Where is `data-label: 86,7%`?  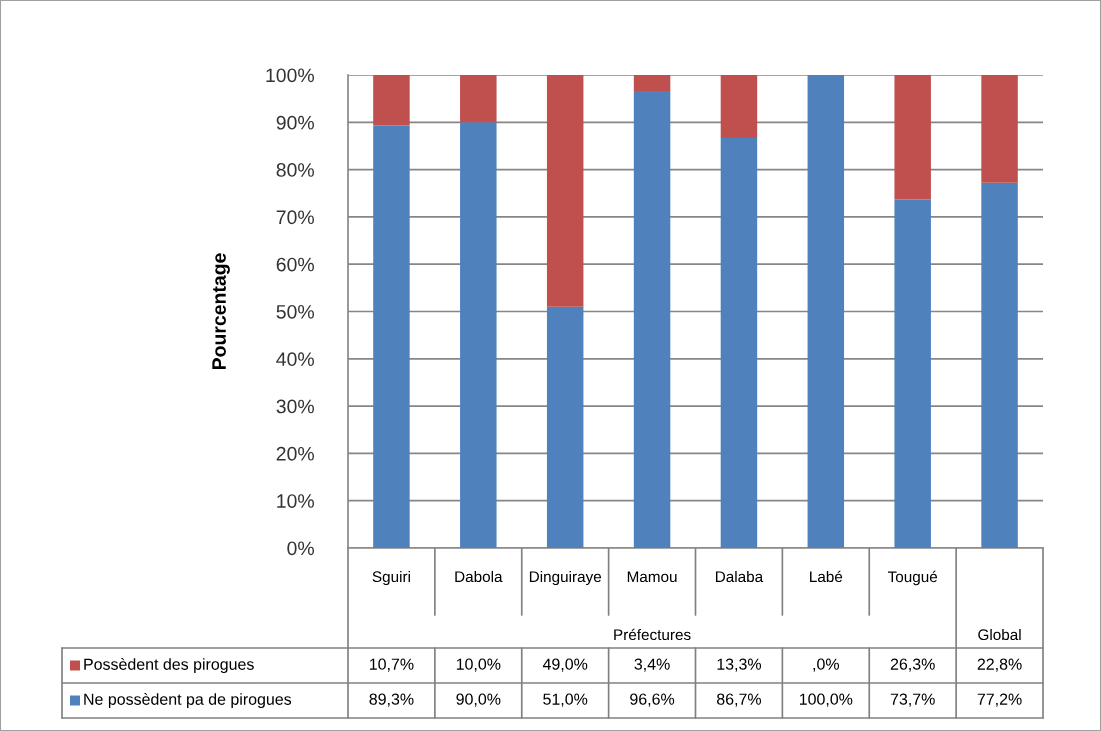
data-label: 86,7% is located at coordinates (739, 700).